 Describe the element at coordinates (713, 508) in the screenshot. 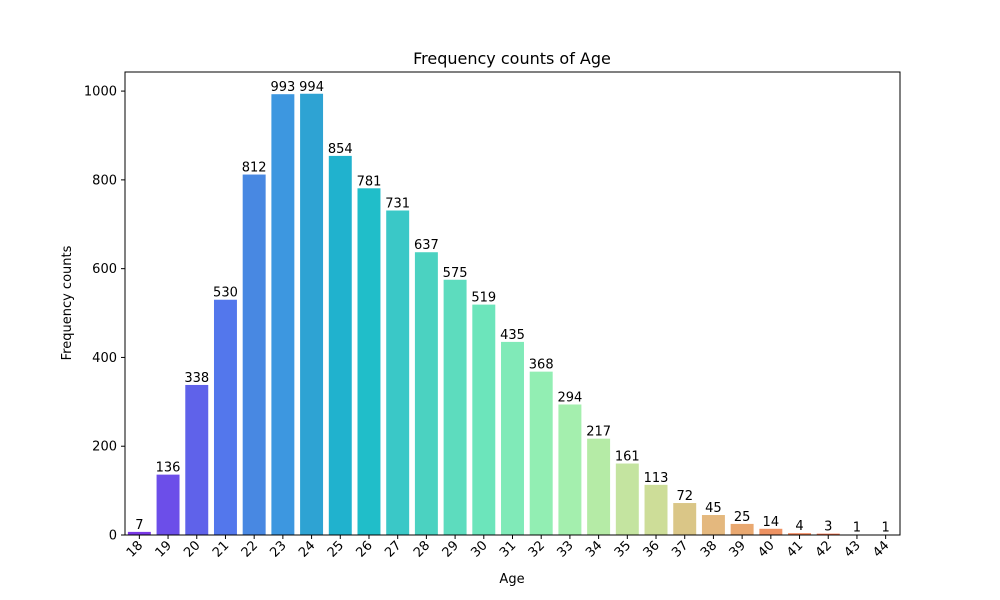

I see `value-label-age-38: 45` at that location.